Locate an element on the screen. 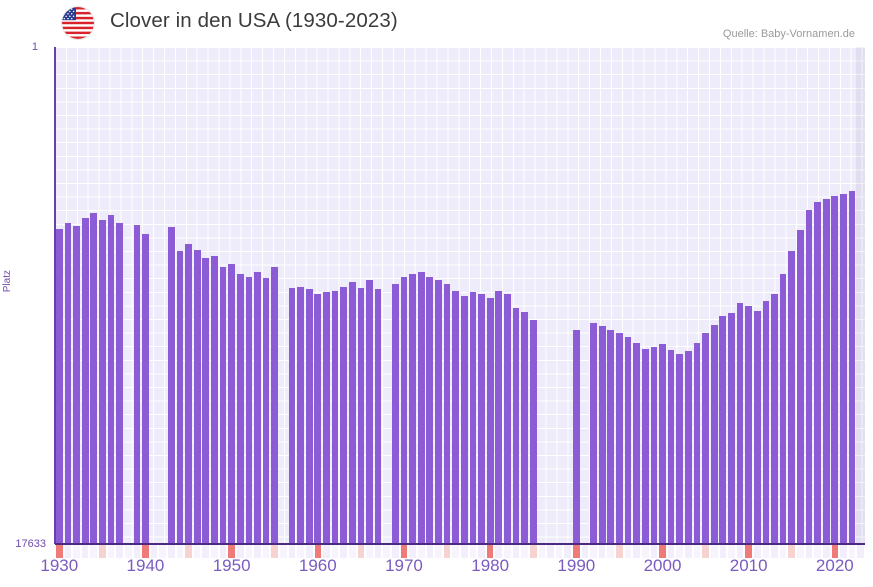 The image size is (873, 587). x-tick-1973 is located at coordinates (430, 551).